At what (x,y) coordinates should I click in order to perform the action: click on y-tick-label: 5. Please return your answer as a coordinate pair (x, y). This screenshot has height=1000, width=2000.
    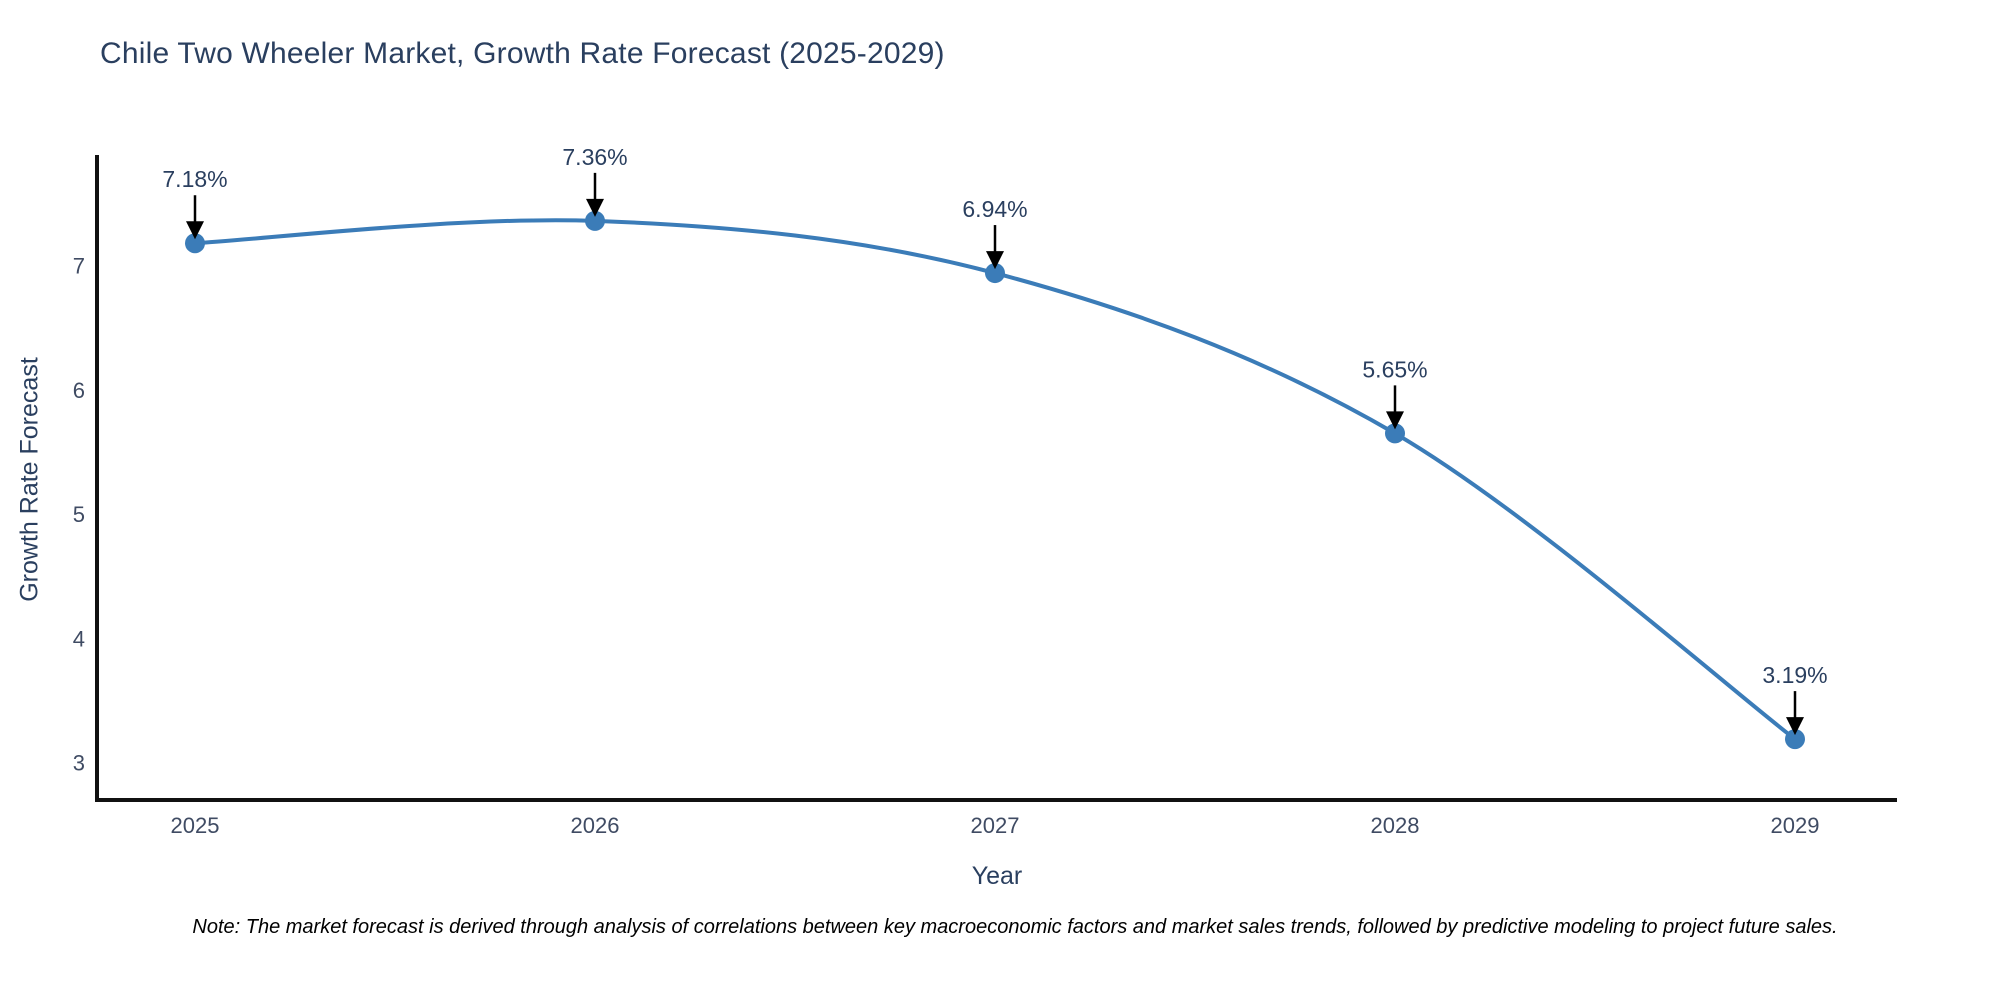
    Looking at the image, I should click on (79, 514).